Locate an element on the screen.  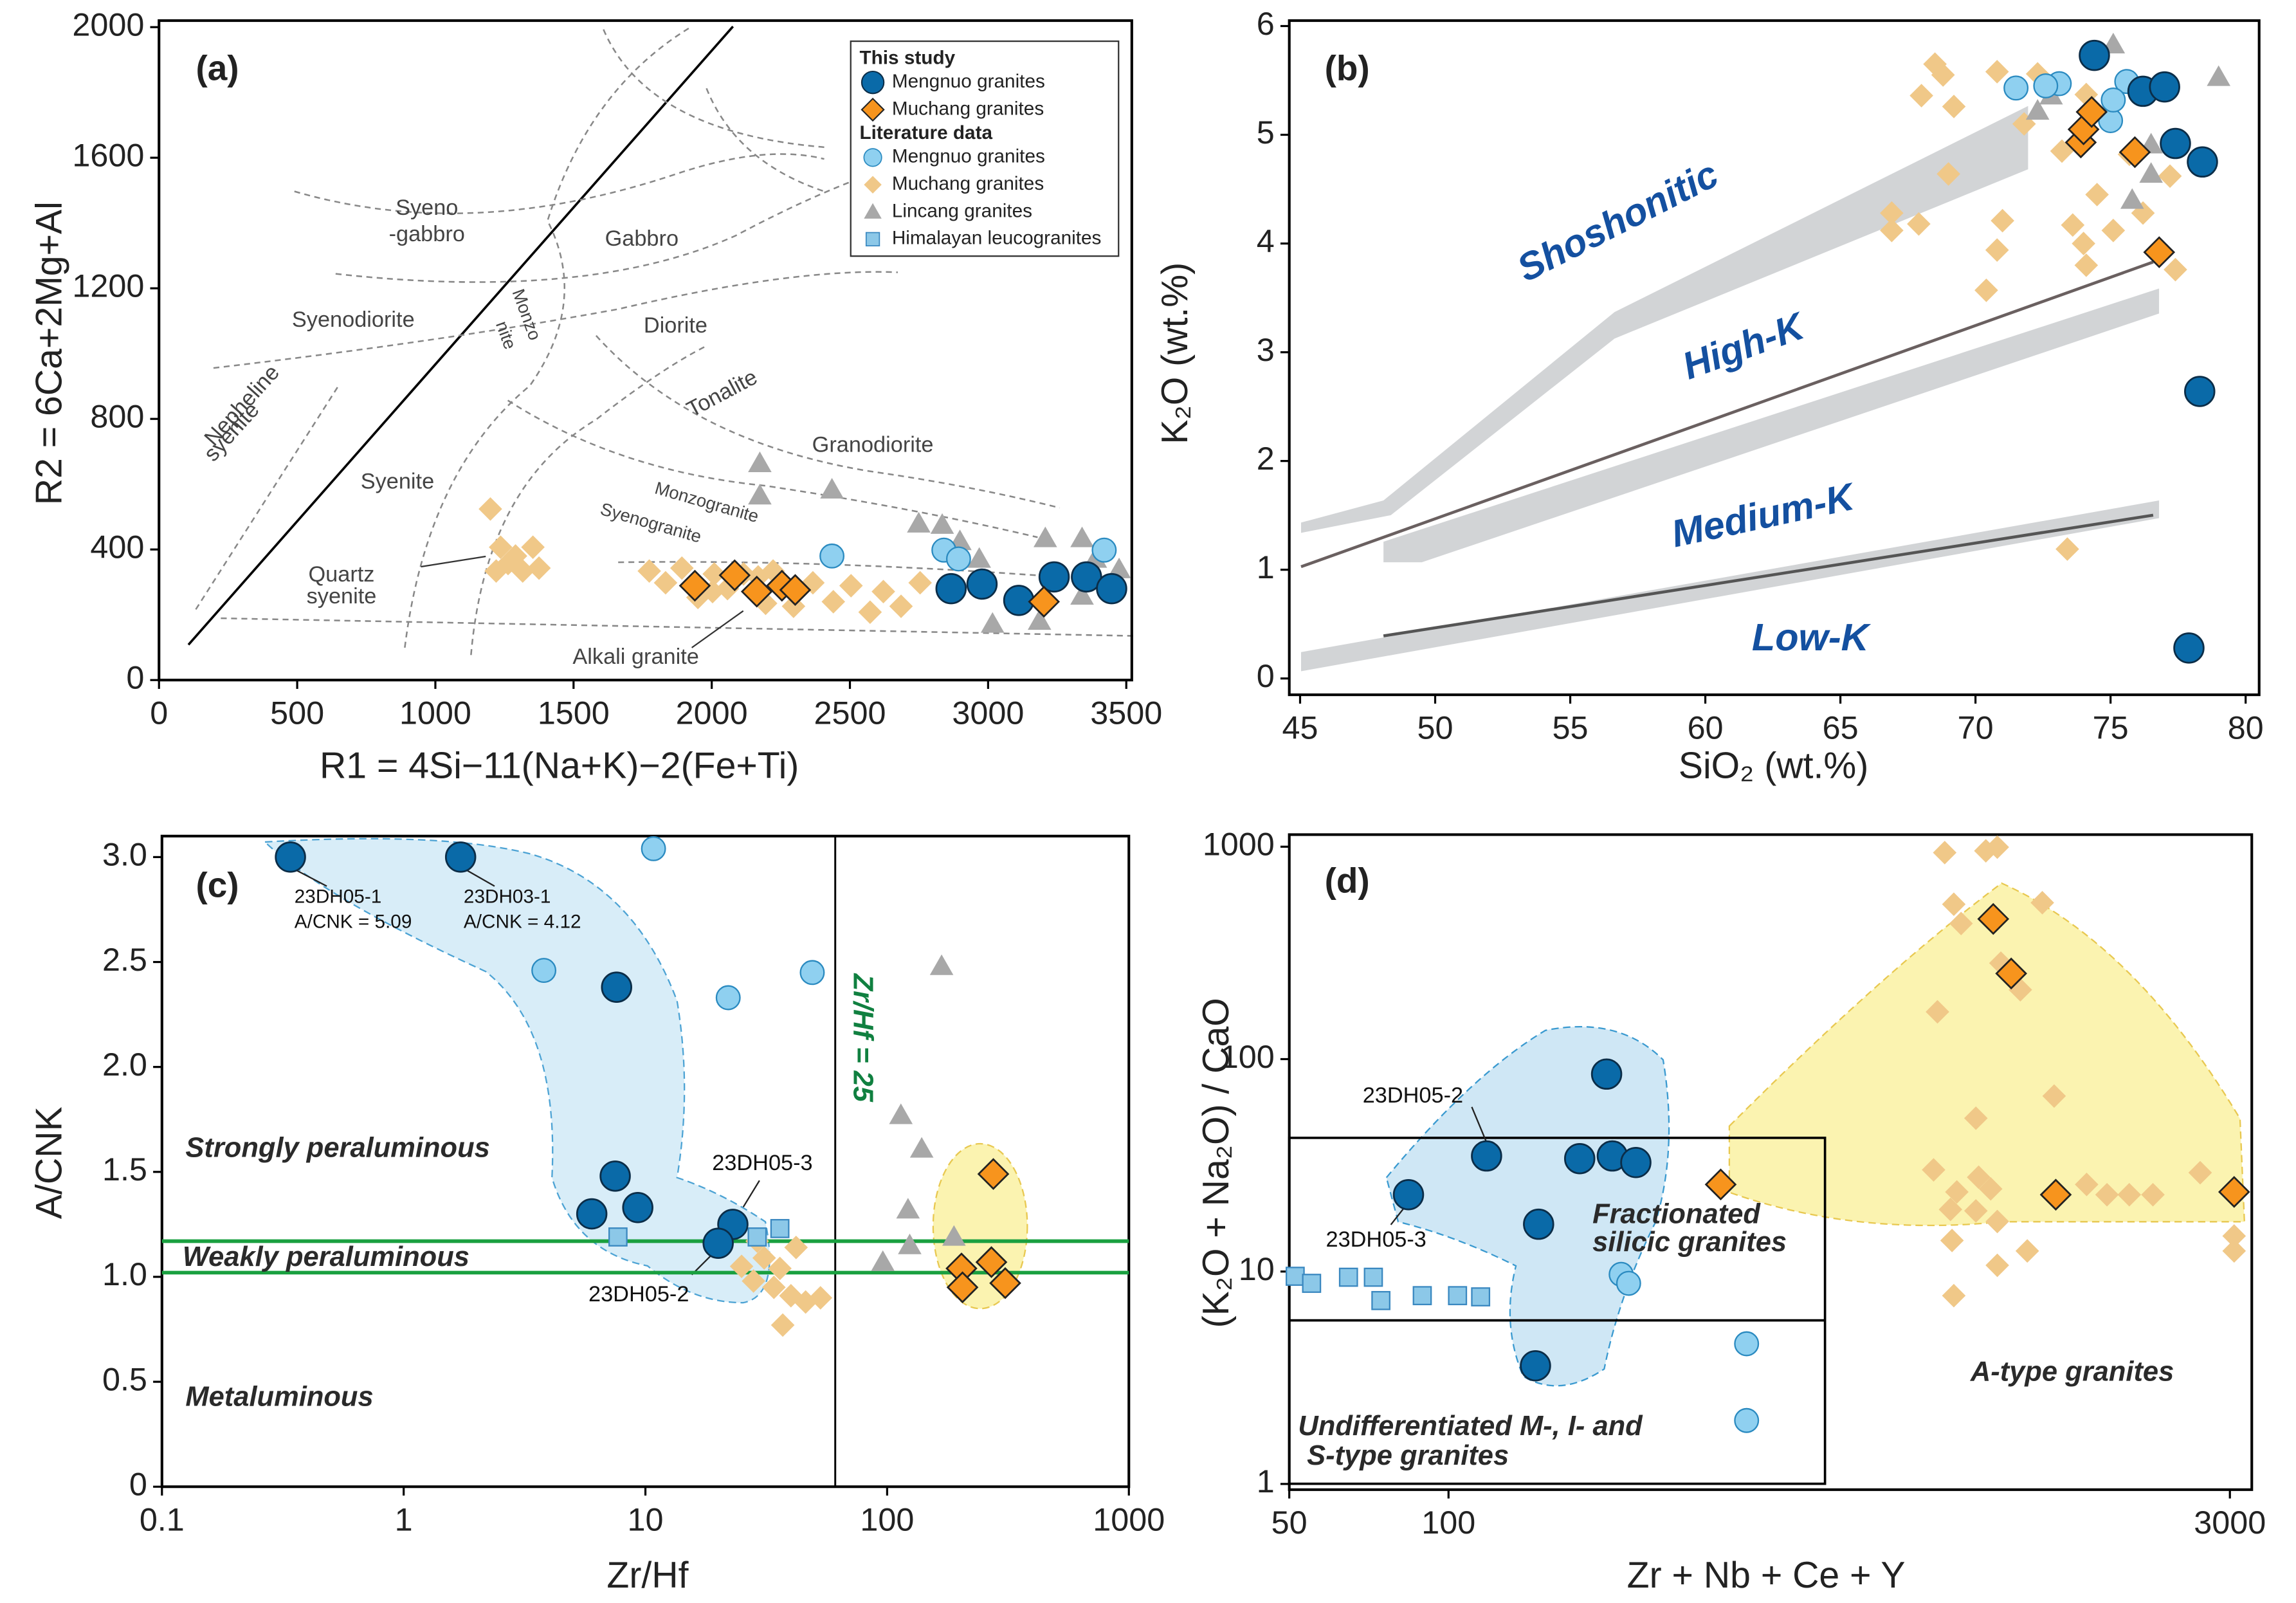
annotation: A/CNK = 5.09 is located at coordinates (353, 922).